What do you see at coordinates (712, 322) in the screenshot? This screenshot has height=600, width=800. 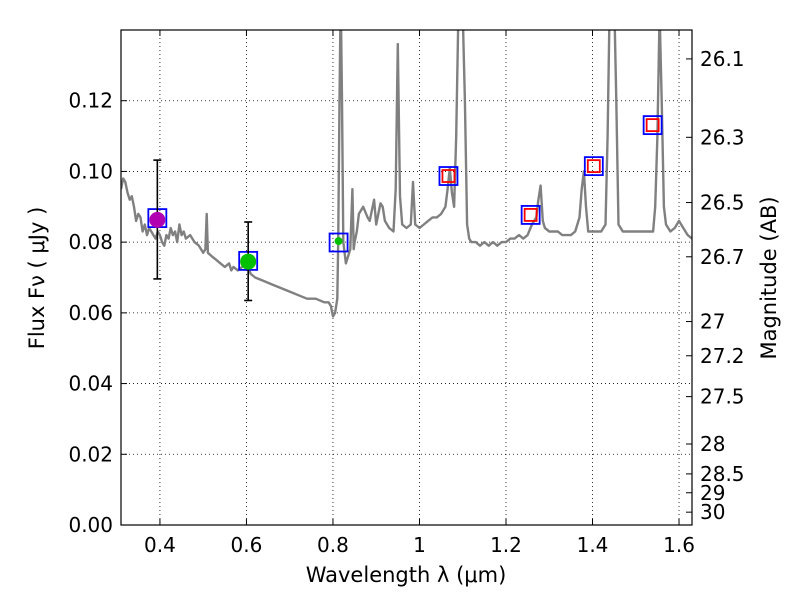 I see `right-tick-label: 27` at bounding box center [712, 322].